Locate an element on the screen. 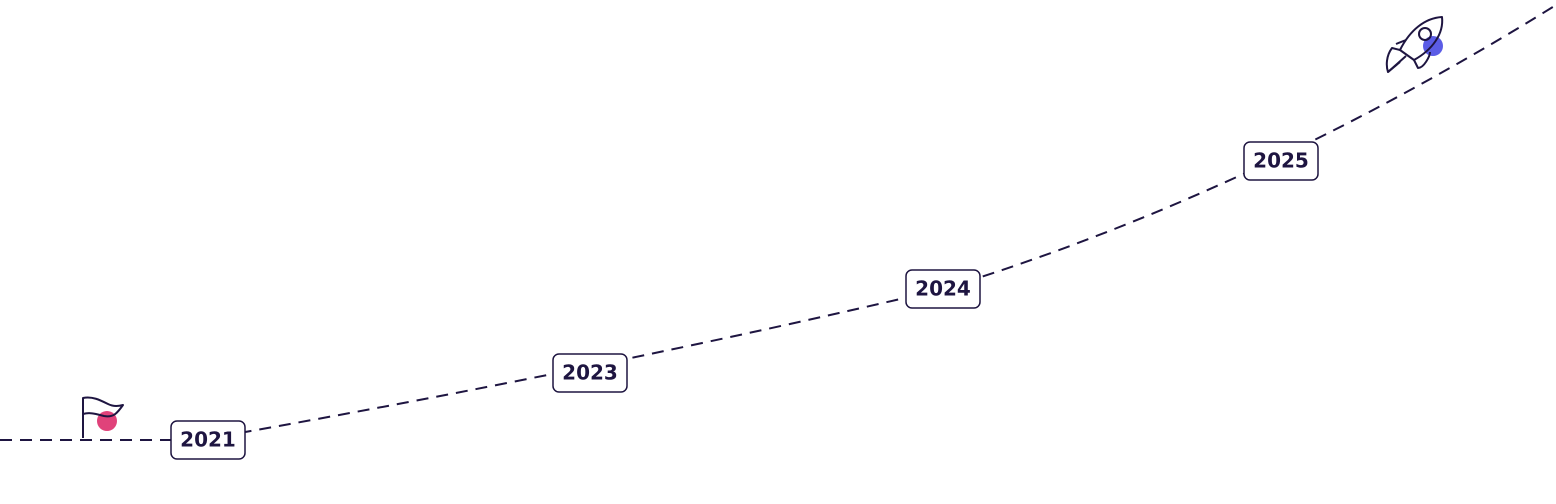 The height and width of the screenshot is (504, 1556). milestone: 2021 is located at coordinates (208, 440).